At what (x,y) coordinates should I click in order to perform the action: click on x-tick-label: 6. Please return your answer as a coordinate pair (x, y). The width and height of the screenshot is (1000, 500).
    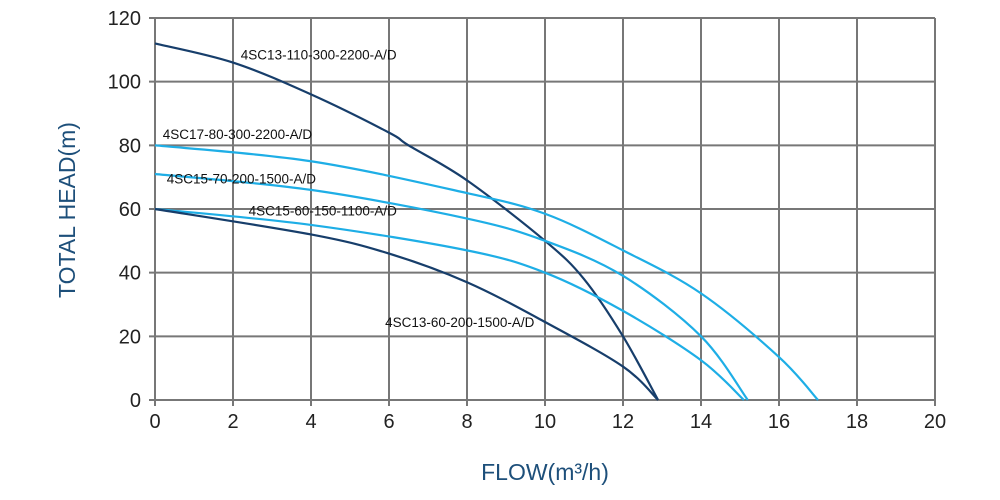
    Looking at the image, I should click on (388, 422).